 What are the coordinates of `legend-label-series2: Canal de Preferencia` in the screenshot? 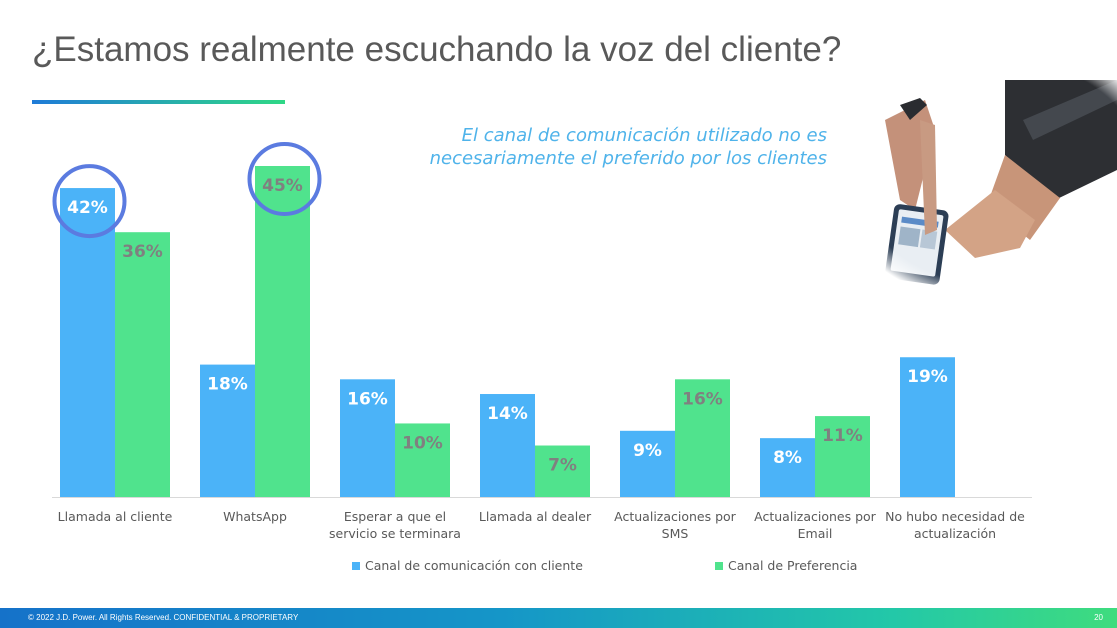 It's located at (793, 565).